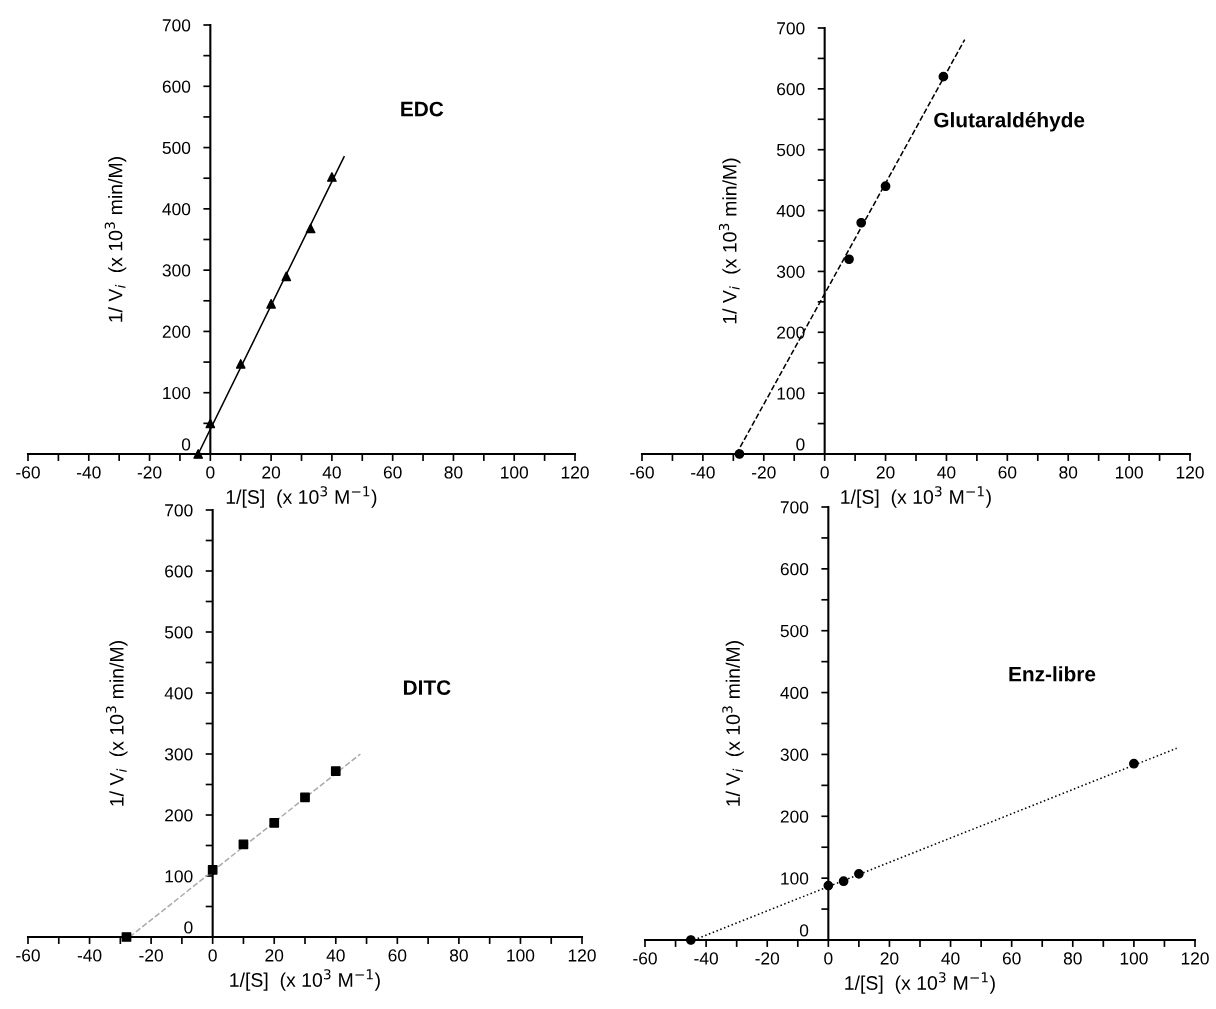 Image resolution: width=1216 pixels, height=1009 pixels. Describe the element at coordinates (422, 109) in the screenshot. I see `text: EDC` at that location.